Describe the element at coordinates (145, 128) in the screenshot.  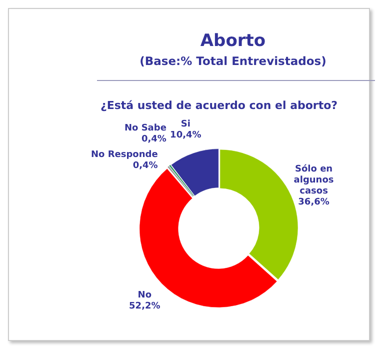
I see `slice-label: No Sabe` at that location.